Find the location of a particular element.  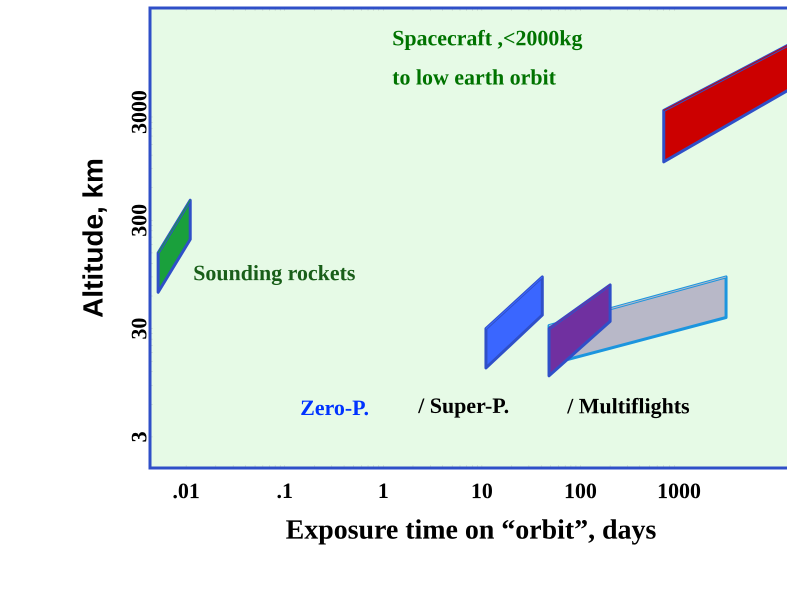

x-tick-label: 100 is located at coordinates (581, 491).